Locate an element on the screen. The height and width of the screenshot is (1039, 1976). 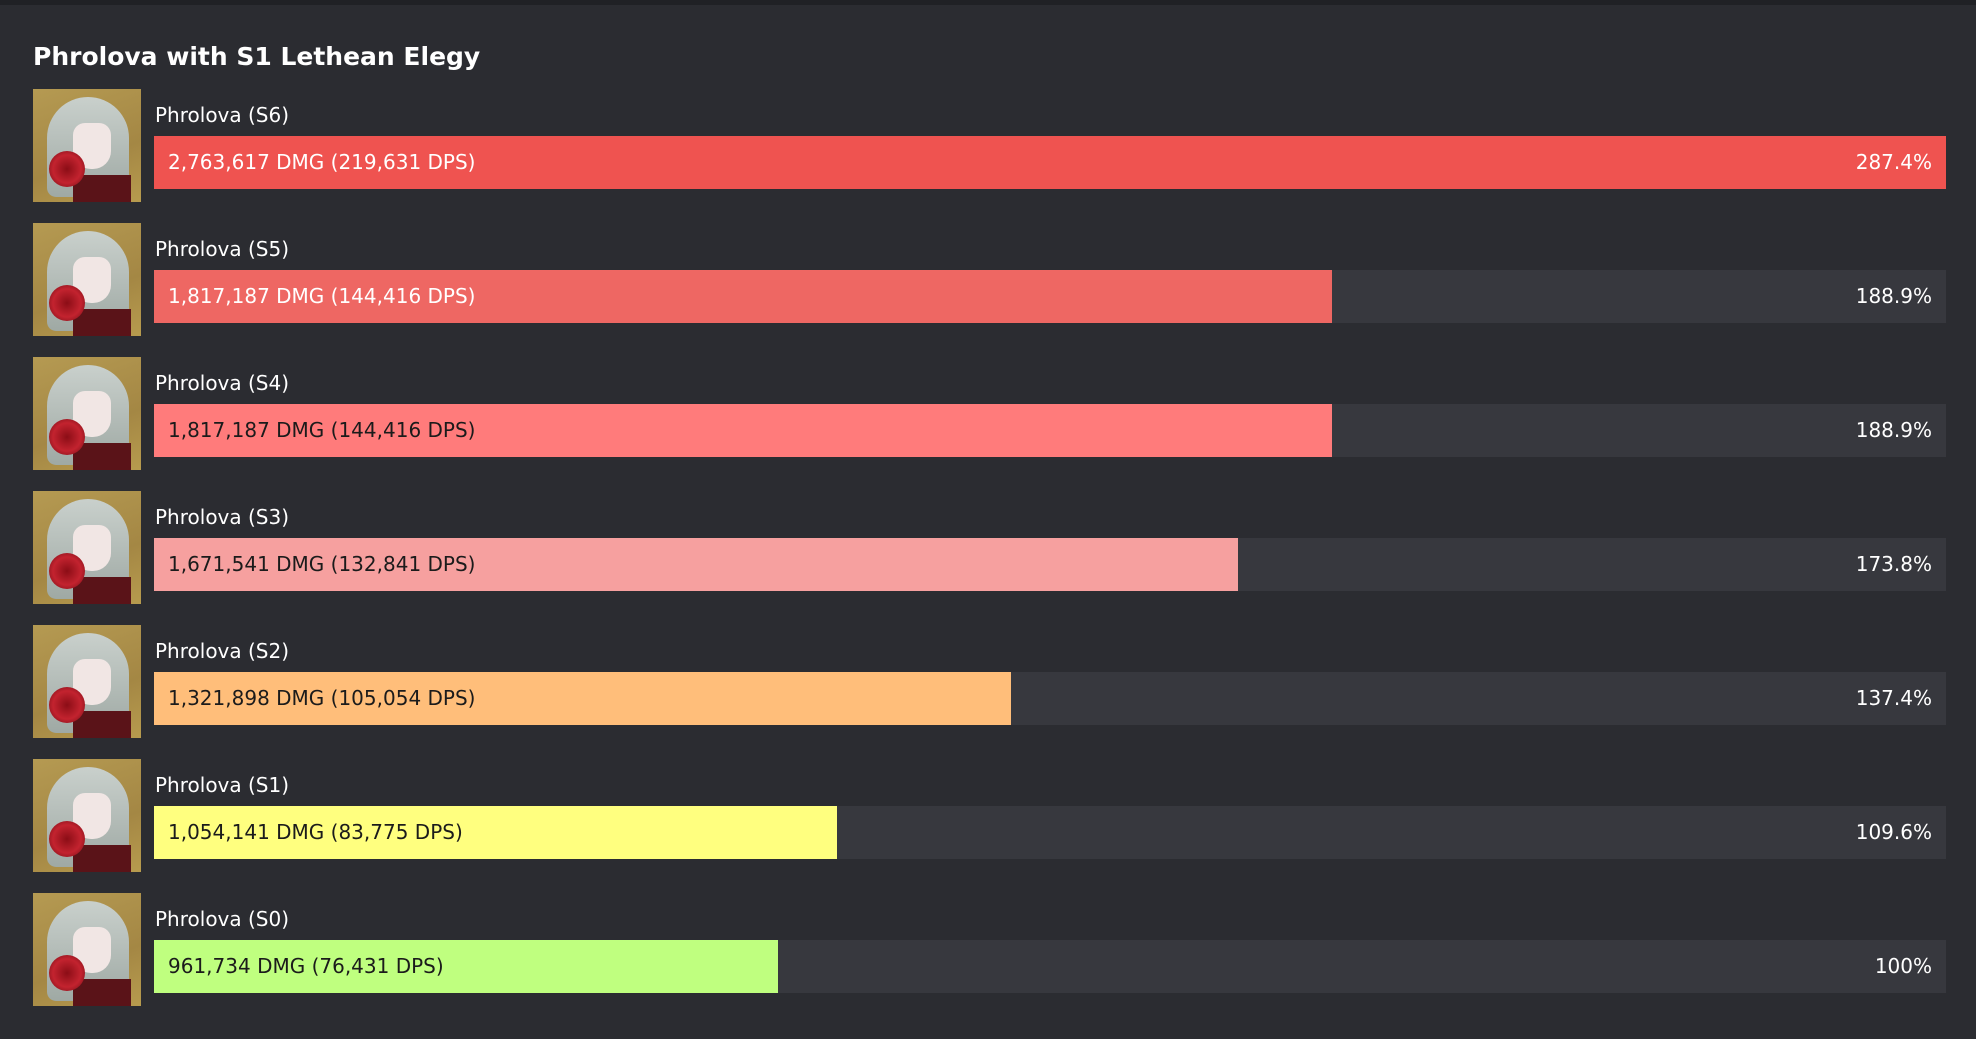
character-name: Phrolova (S0) is located at coordinates (222, 919).